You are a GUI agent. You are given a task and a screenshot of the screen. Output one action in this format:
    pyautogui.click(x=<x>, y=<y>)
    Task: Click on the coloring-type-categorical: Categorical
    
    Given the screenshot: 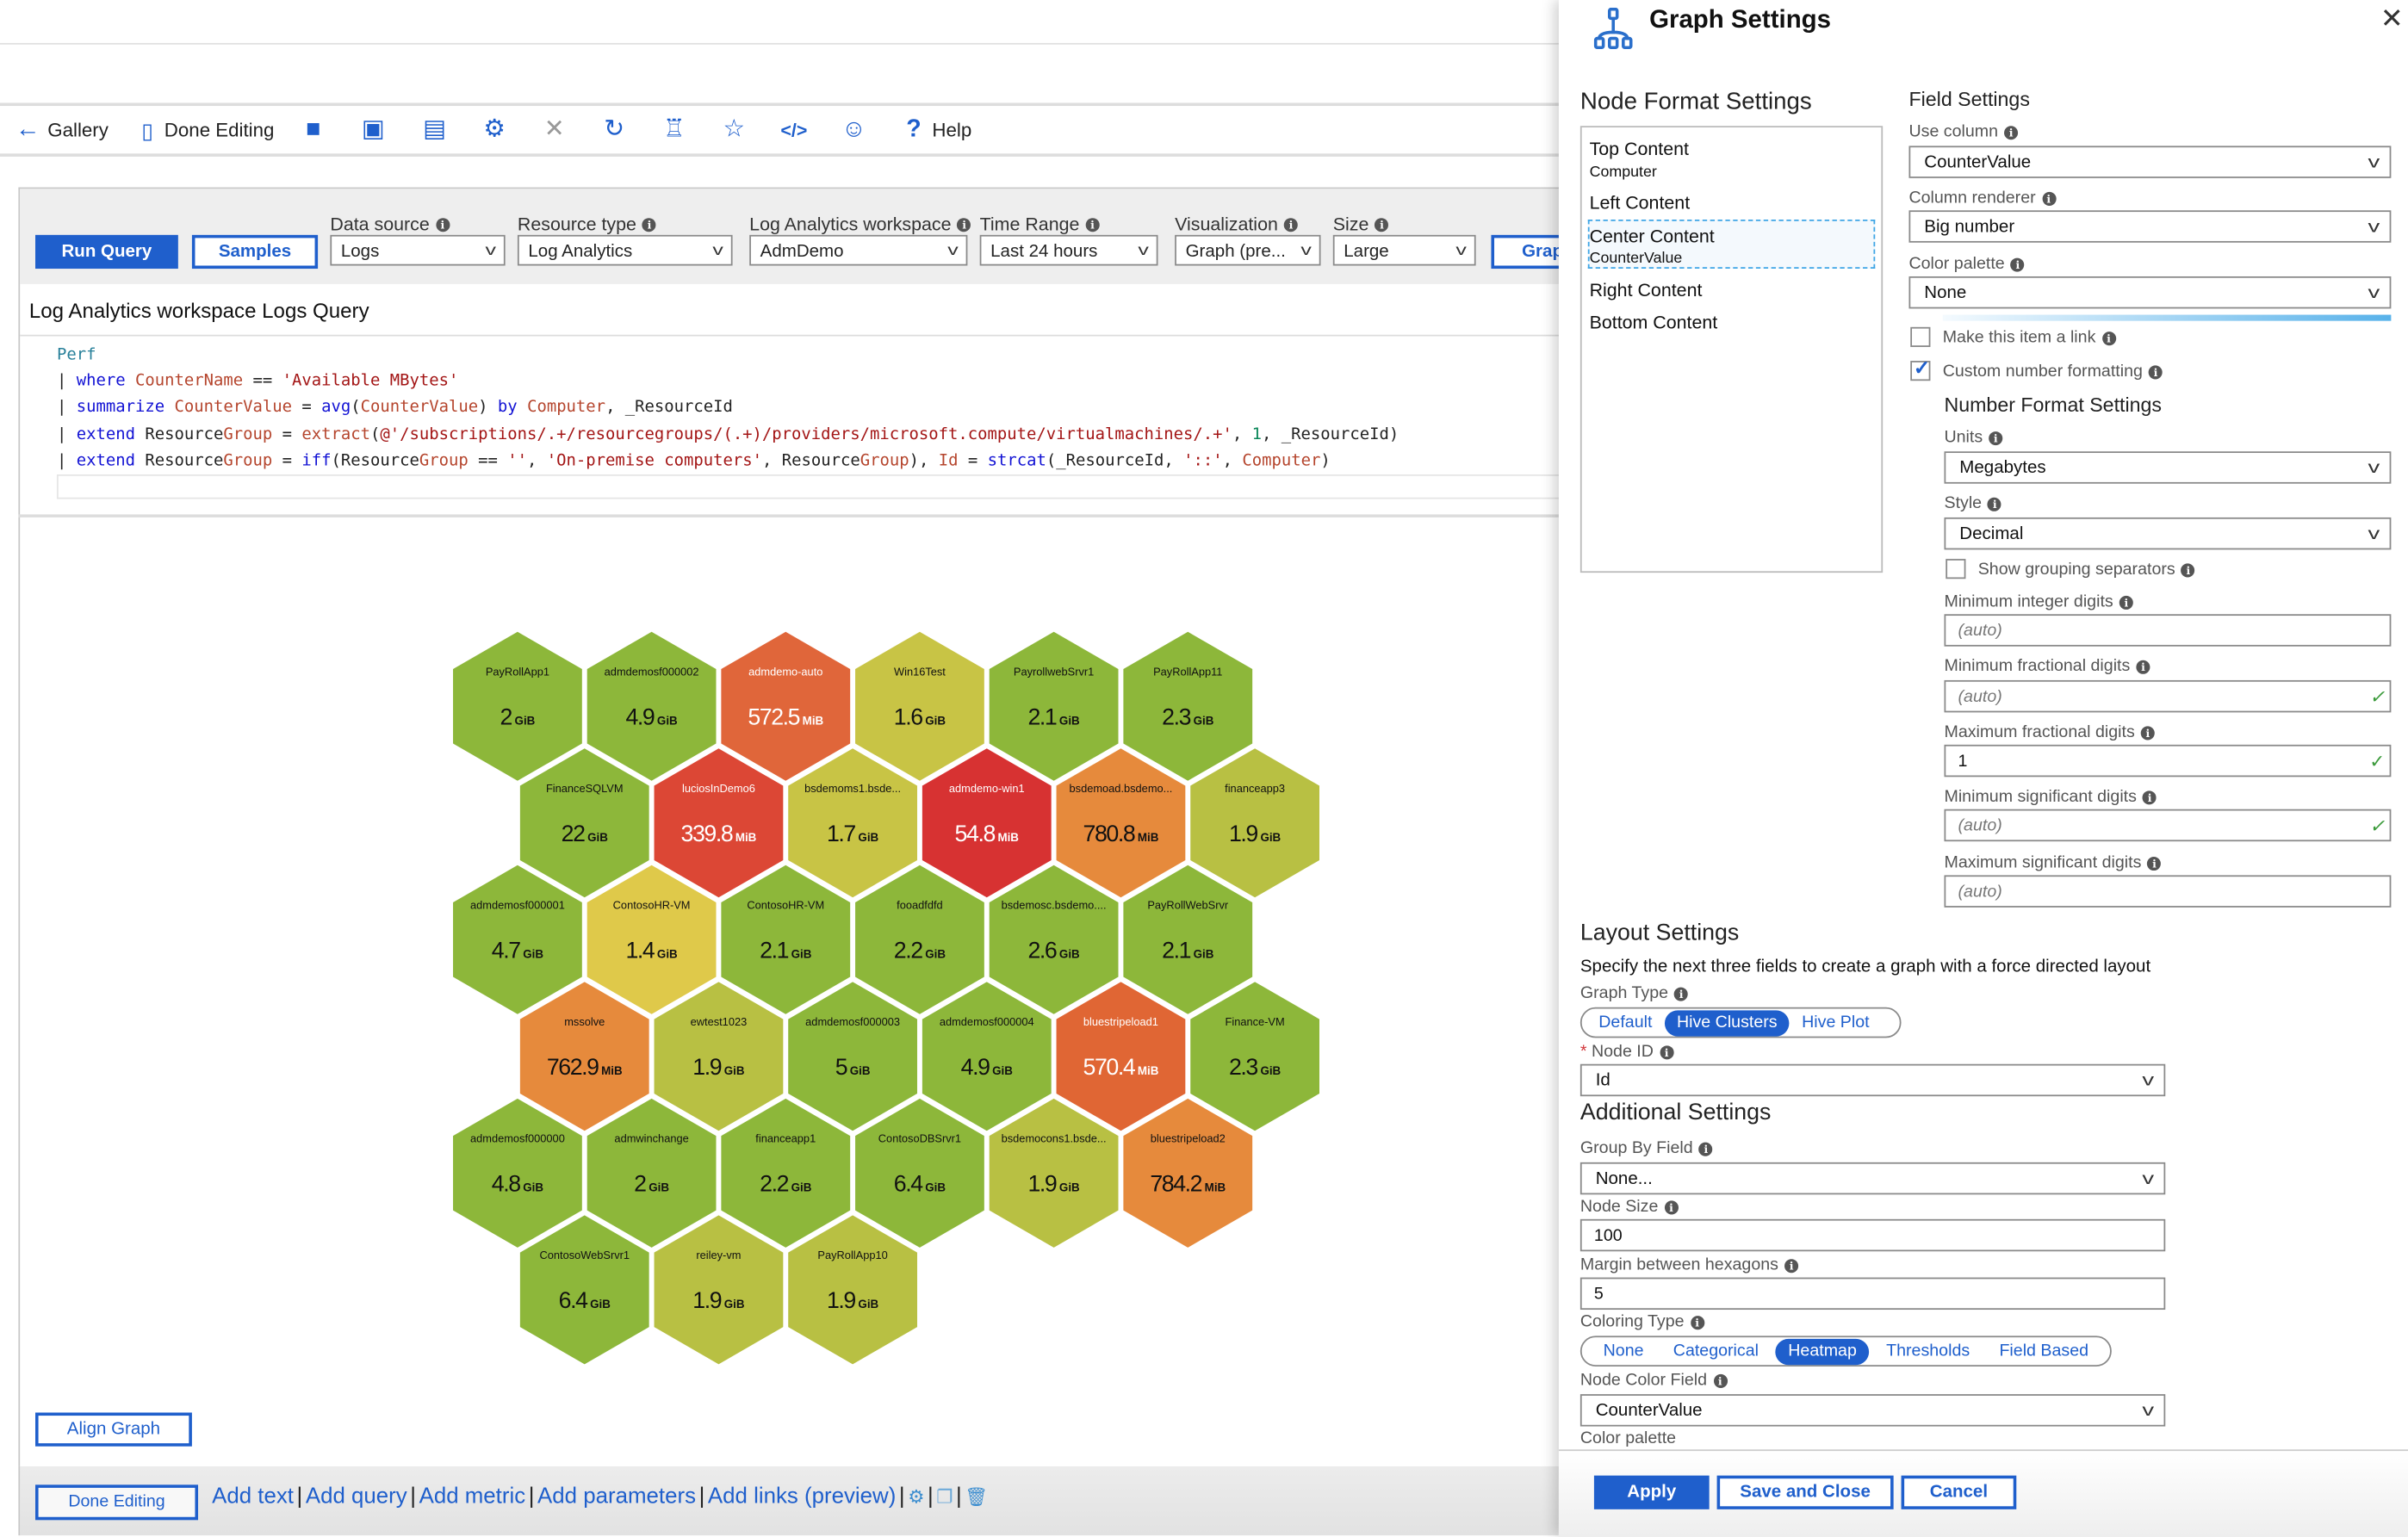 What is the action you would take?
    pyautogui.click(x=1716, y=1350)
    